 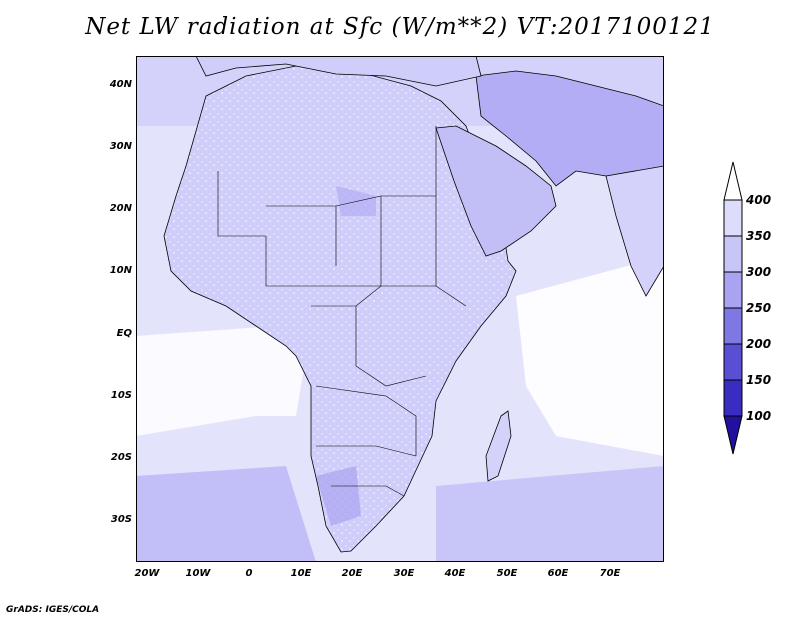 I want to click on lon-tick-label: 70E, so click(x=610, y=573).